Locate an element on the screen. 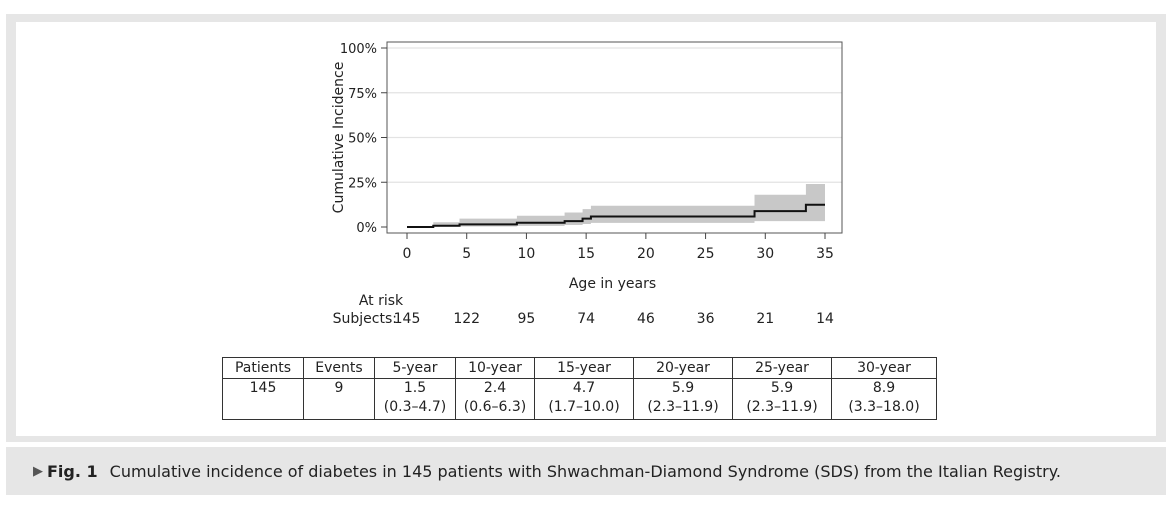 The image size is (1176, 514). at-risk-value-30: 21 is located at coordinates (765, 319).